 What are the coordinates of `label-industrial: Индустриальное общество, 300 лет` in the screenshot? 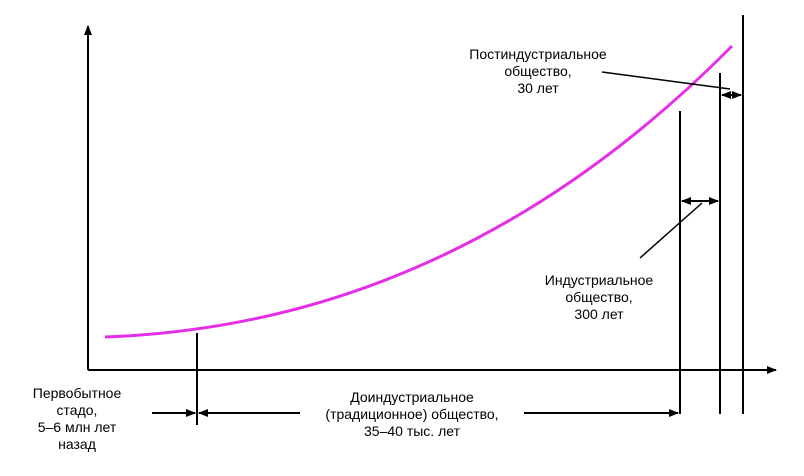 It's located at (599, 297).